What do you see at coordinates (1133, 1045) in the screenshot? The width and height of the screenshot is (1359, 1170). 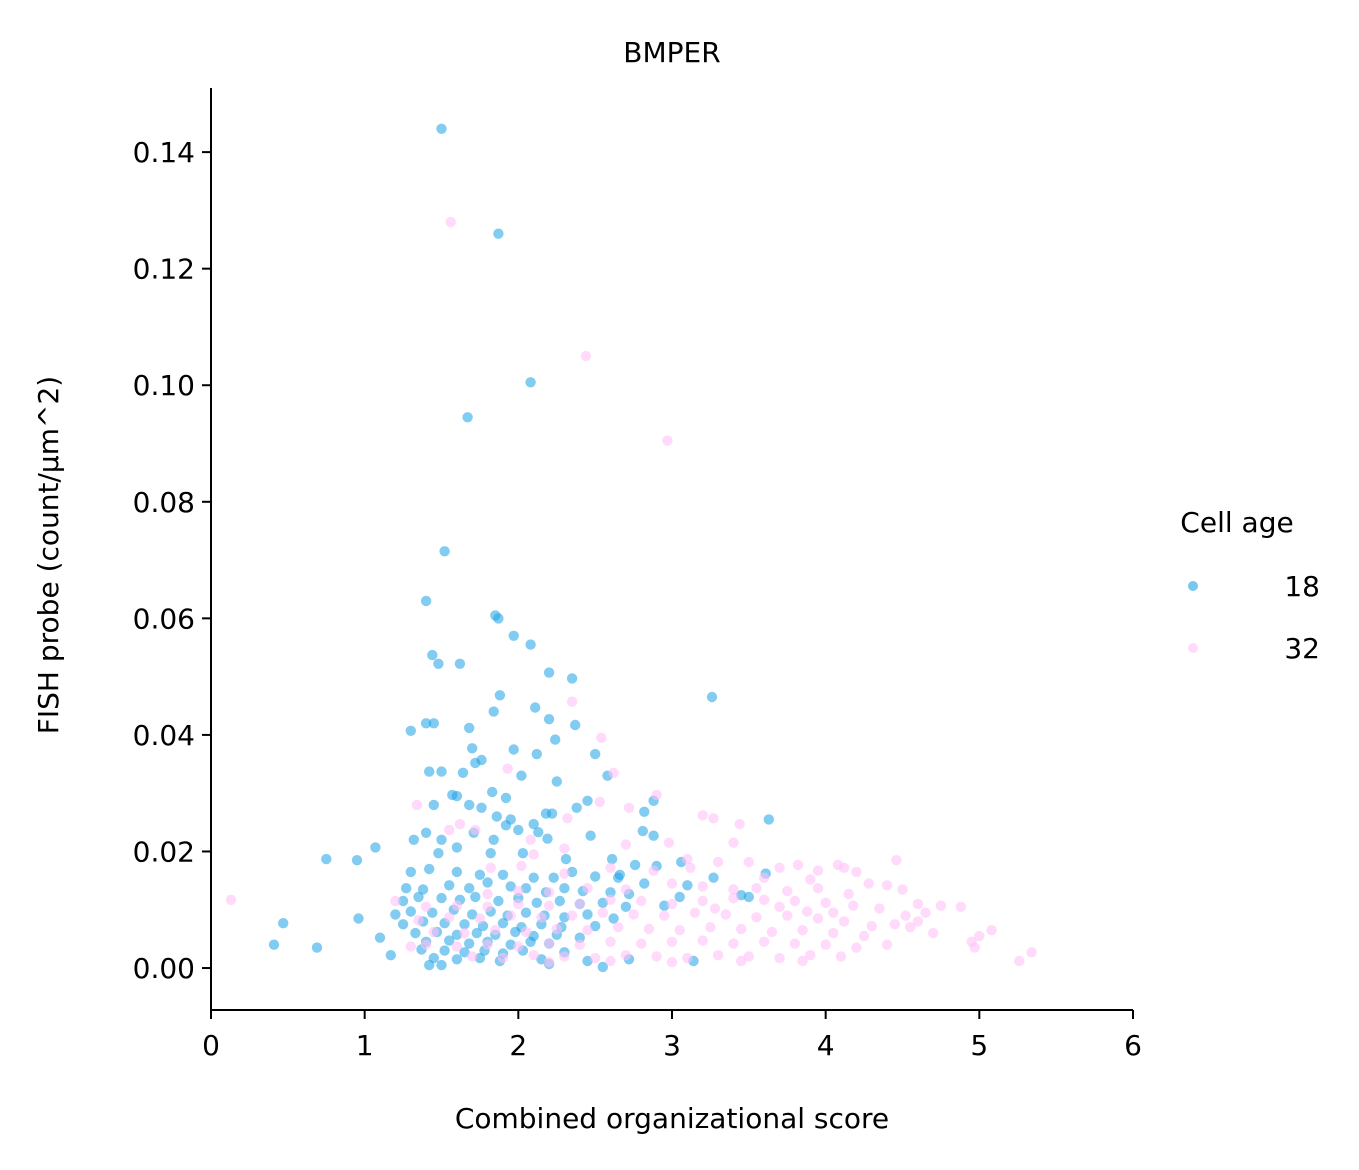 I see `x-tick-label-6: 6` at bounding box center [1133, 1045].